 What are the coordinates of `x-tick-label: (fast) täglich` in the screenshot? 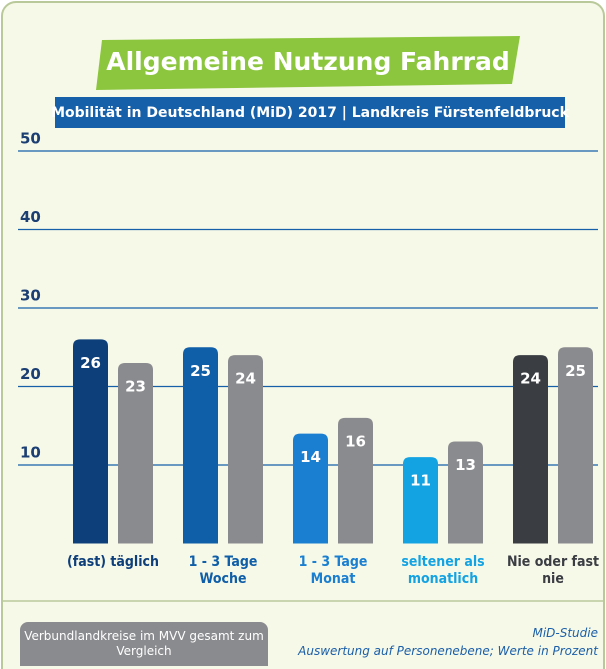 It's located at (113, 562).